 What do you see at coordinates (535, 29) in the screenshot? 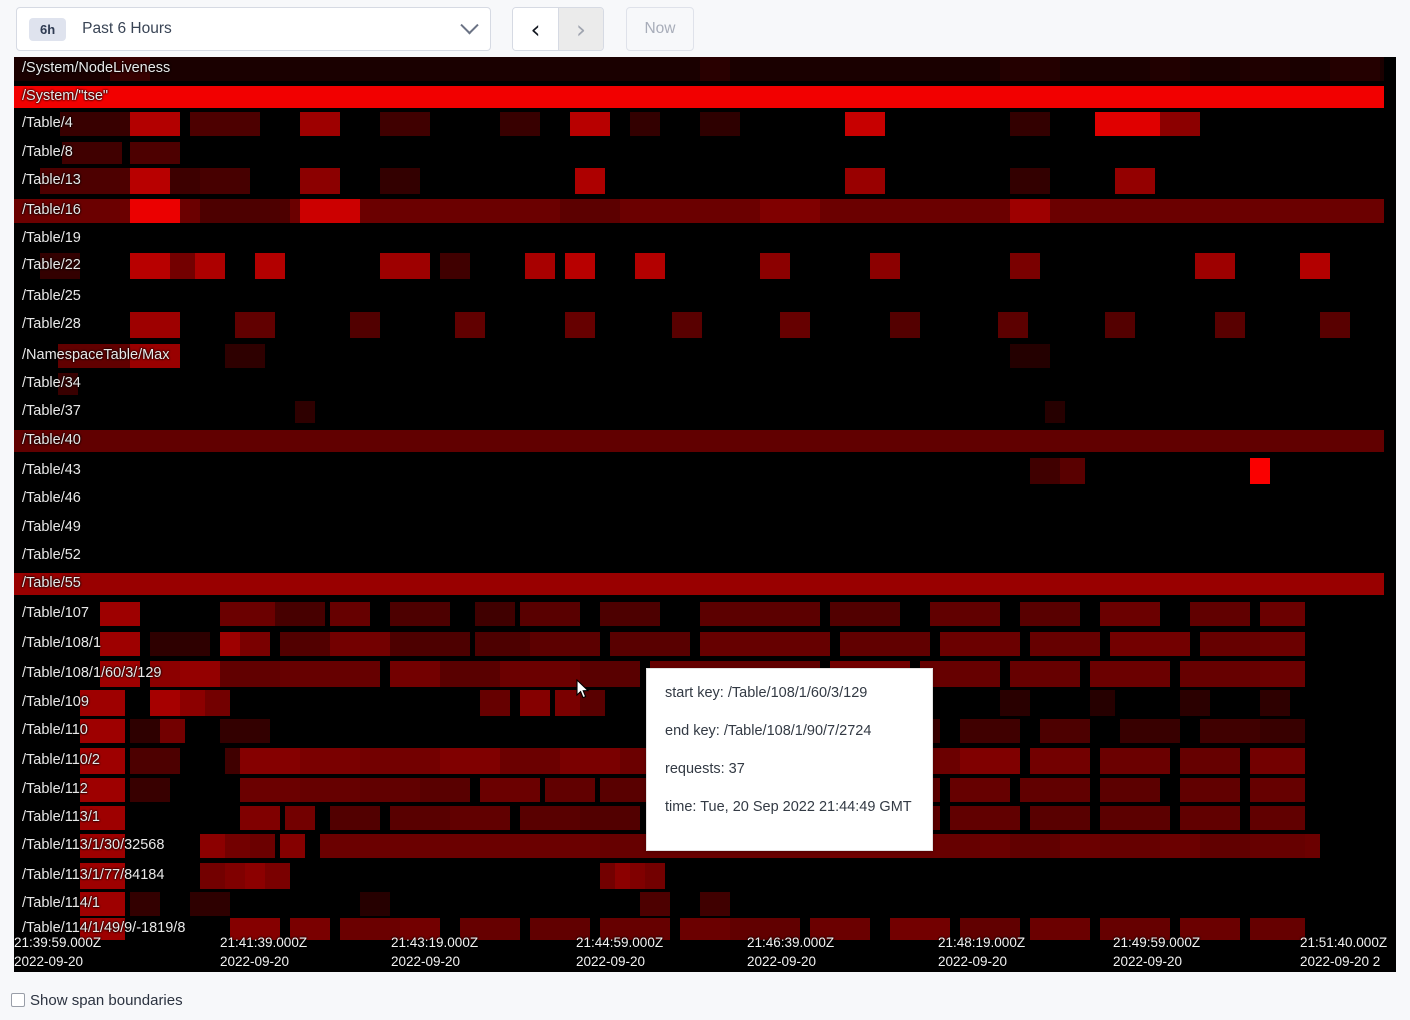
I see `prev-period-button: ‹` at bounding box center [535, 29].